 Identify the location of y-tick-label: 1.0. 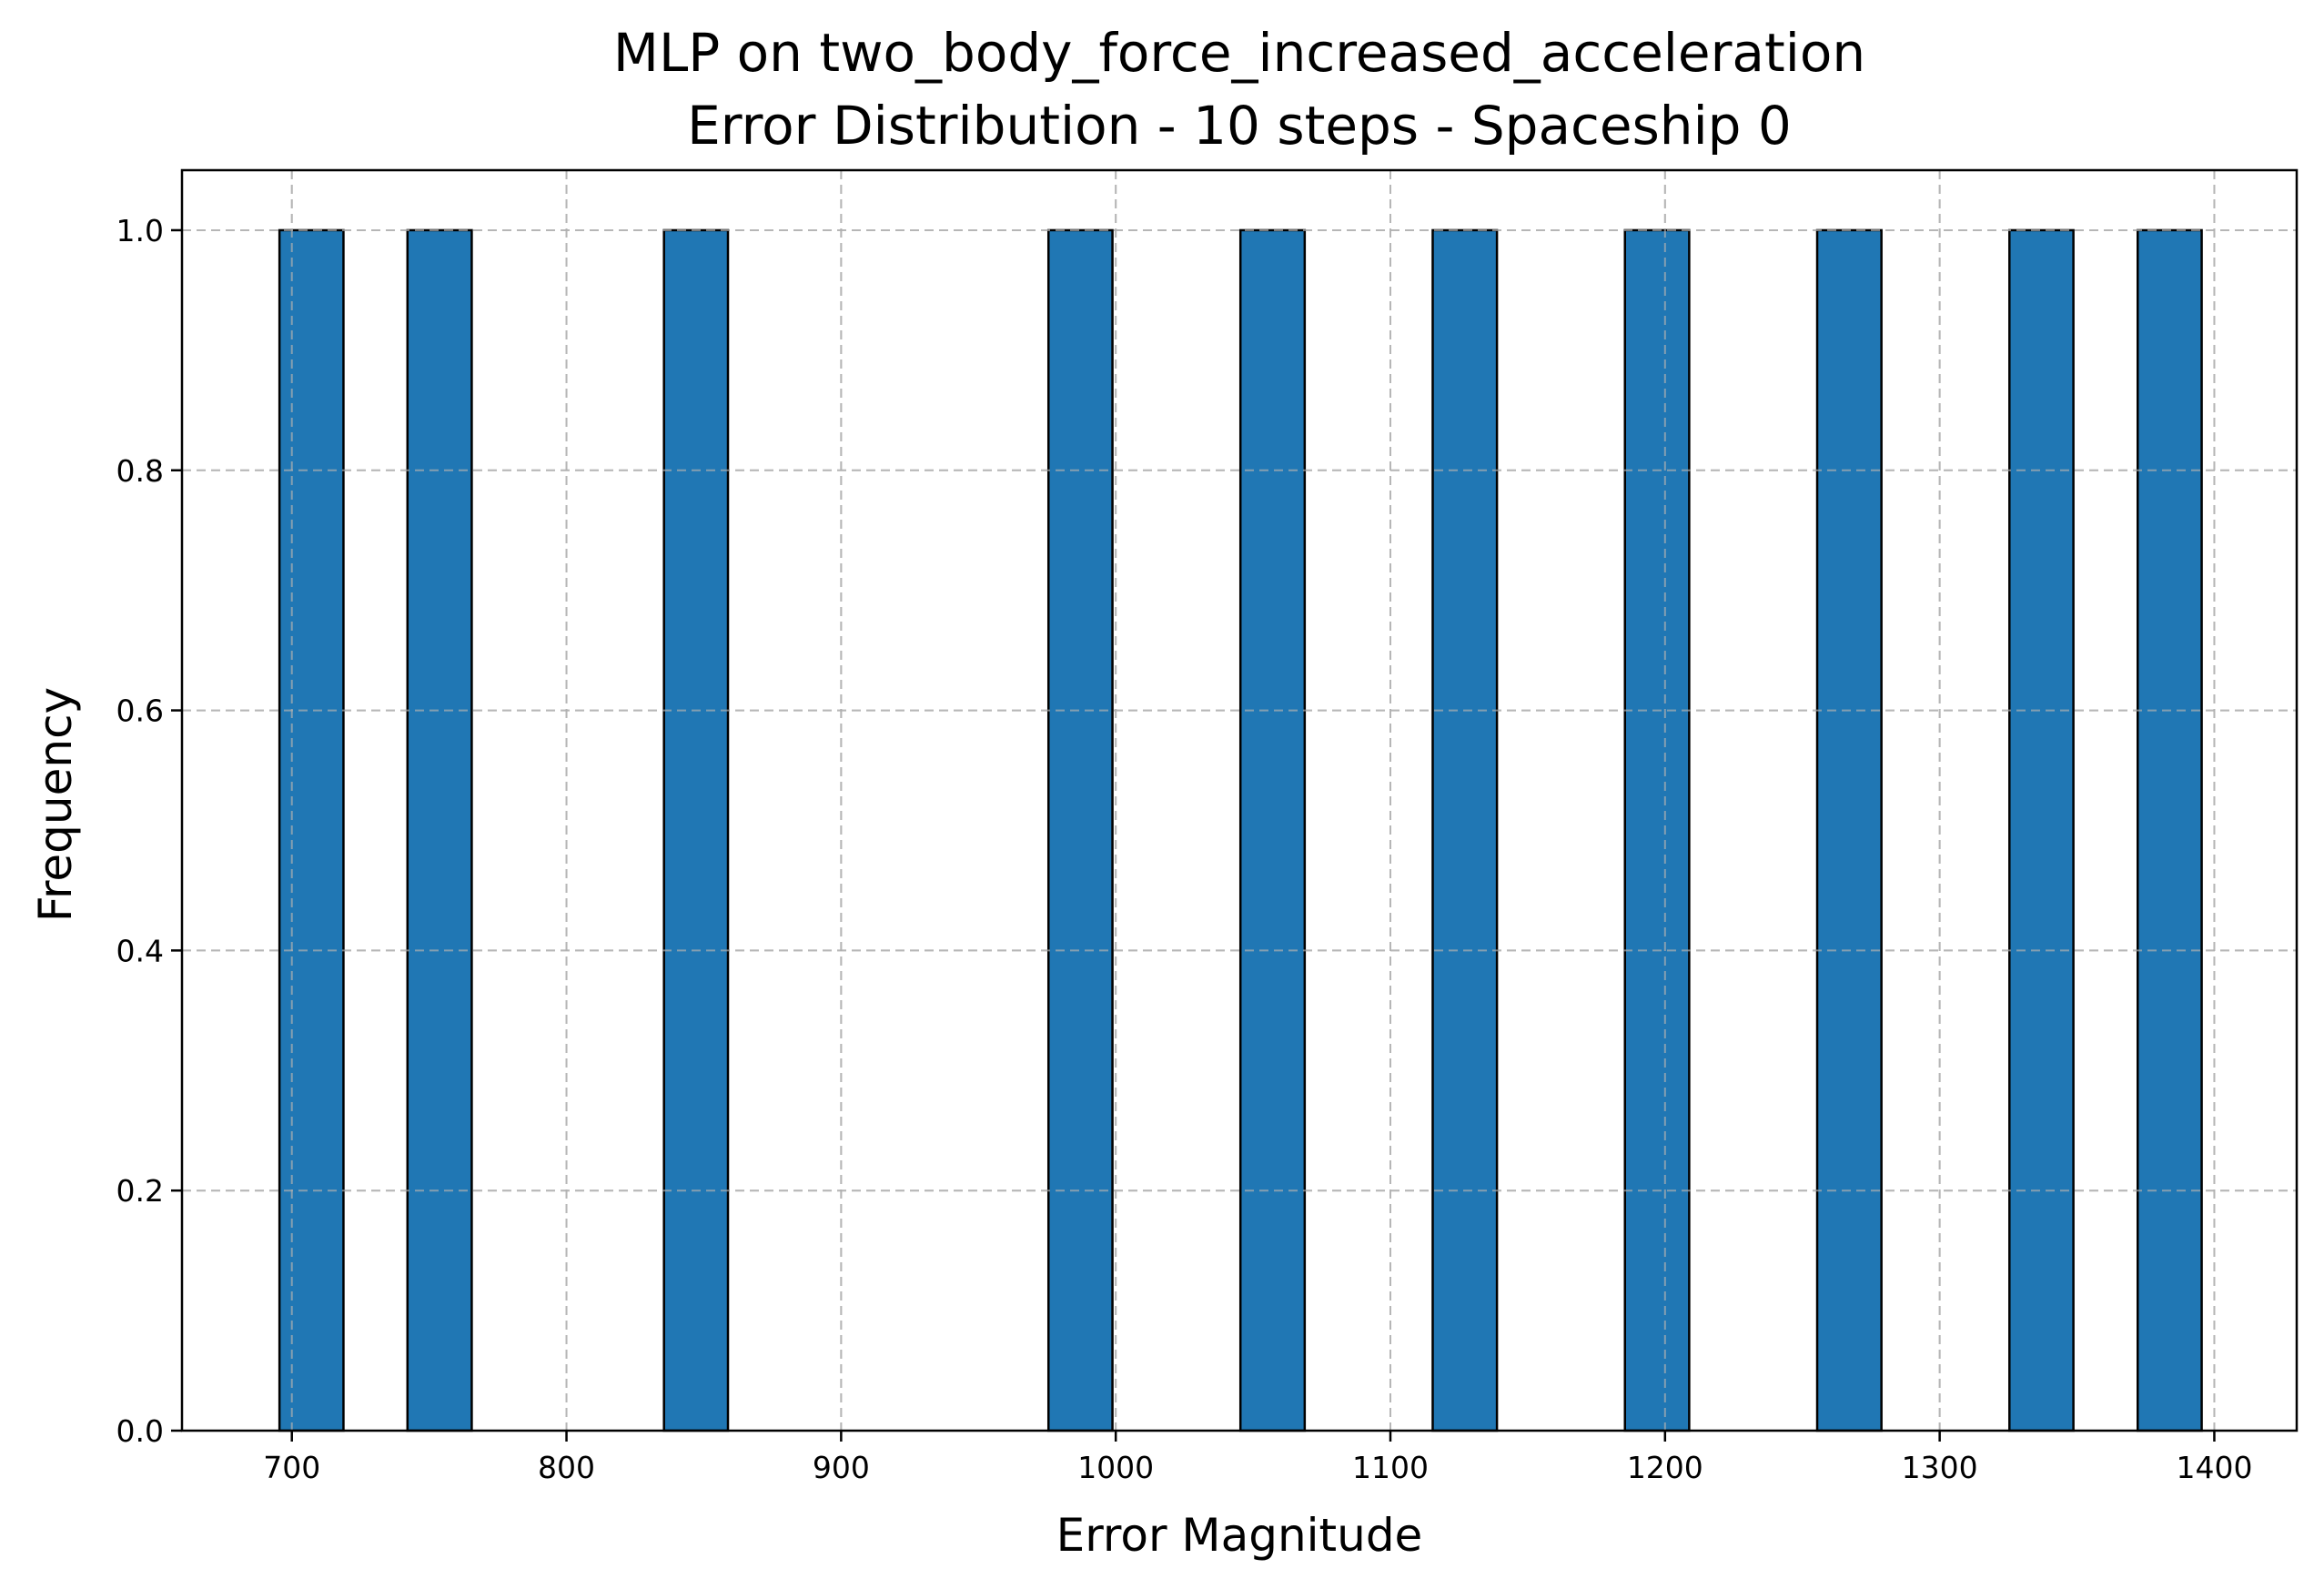
(140, 230).